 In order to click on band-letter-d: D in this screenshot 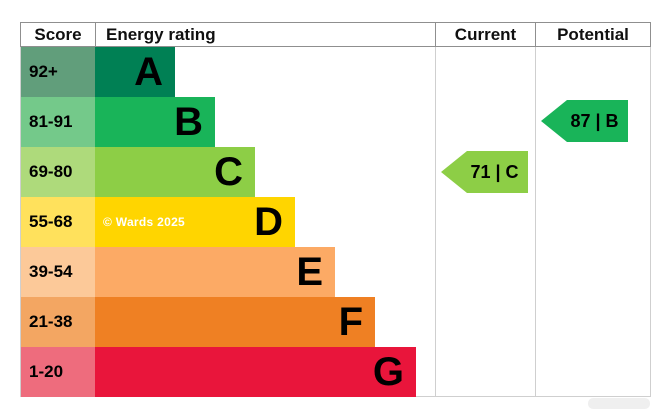, I will do `click(268, 222)`.